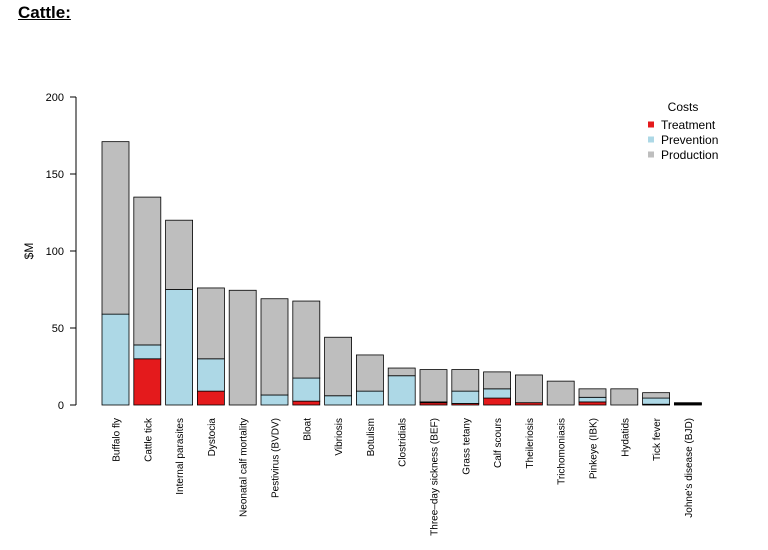  Describe the element at coordinates (689, 140) in the screenshot. I see `legend-label-prevention: Prevention` at that location.